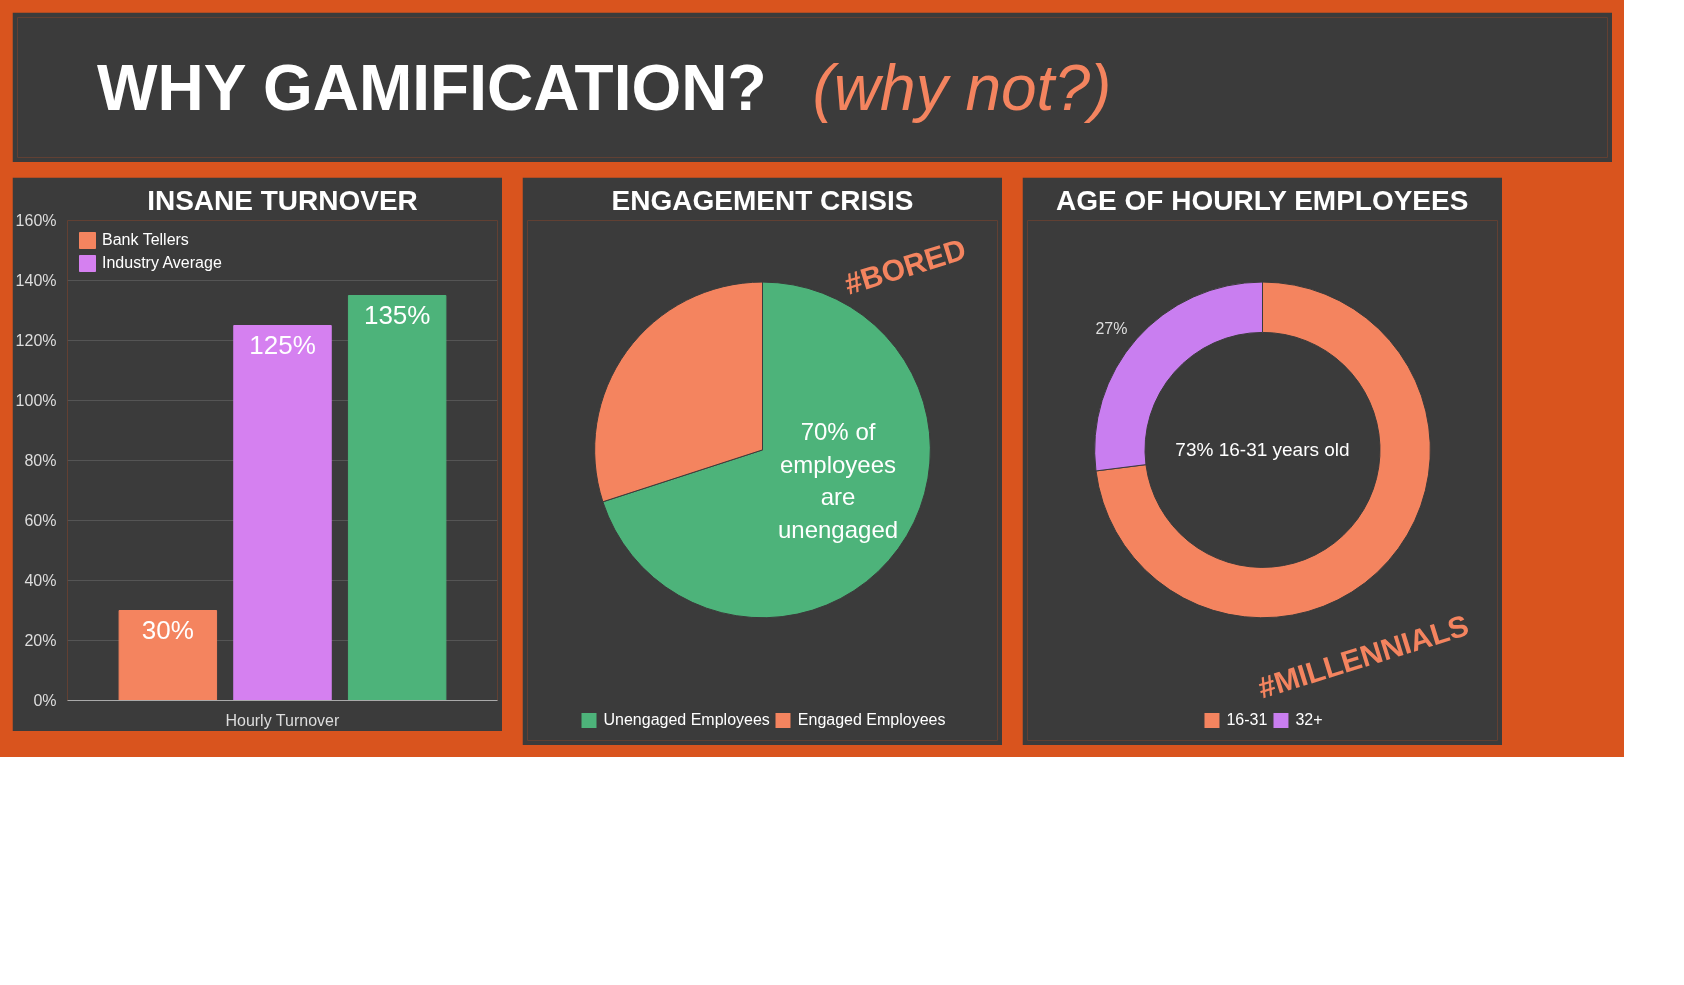 The height and width of the screenshot is (985, 1684). What do you see at coordinates (36, 400) in the screenshot?
I see `y-tick-label: 100%` at bounding box center [36, 400].